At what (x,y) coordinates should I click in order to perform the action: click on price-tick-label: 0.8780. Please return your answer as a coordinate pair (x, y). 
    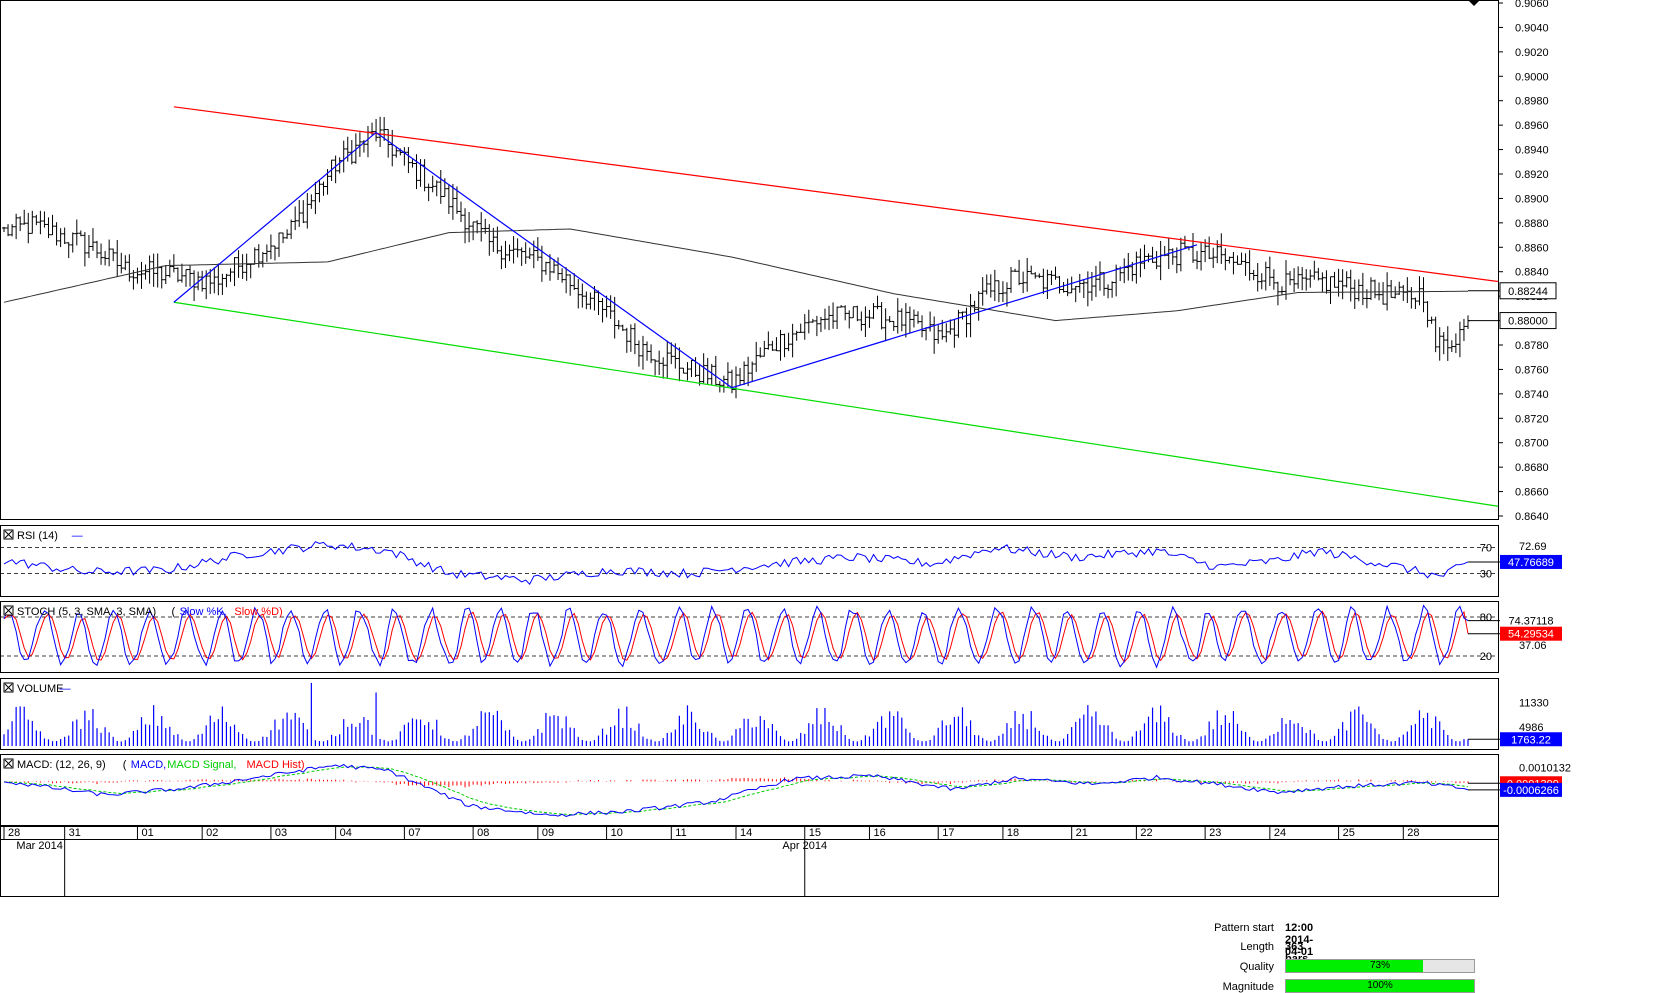
    Looking at the image, I should click on (1532, 346).